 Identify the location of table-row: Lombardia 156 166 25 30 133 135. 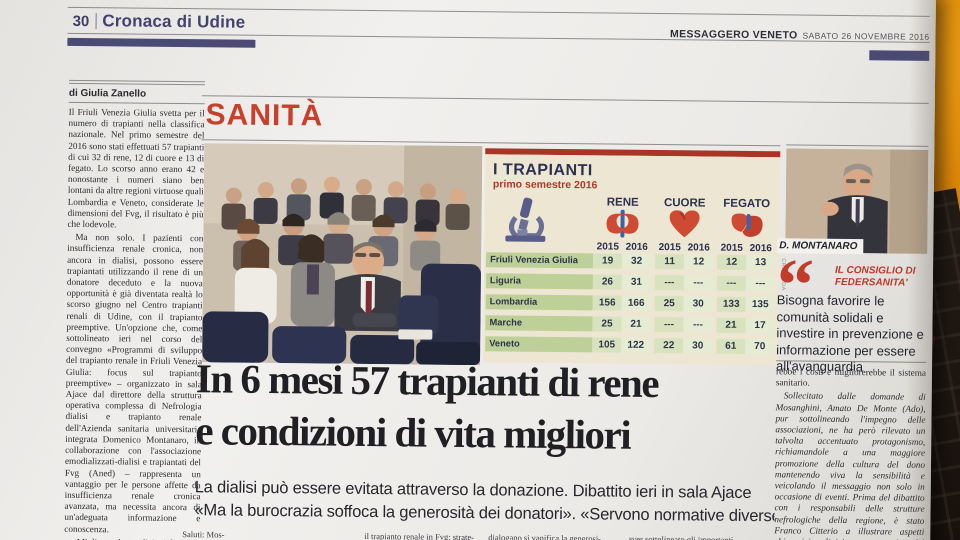
(630, 303).